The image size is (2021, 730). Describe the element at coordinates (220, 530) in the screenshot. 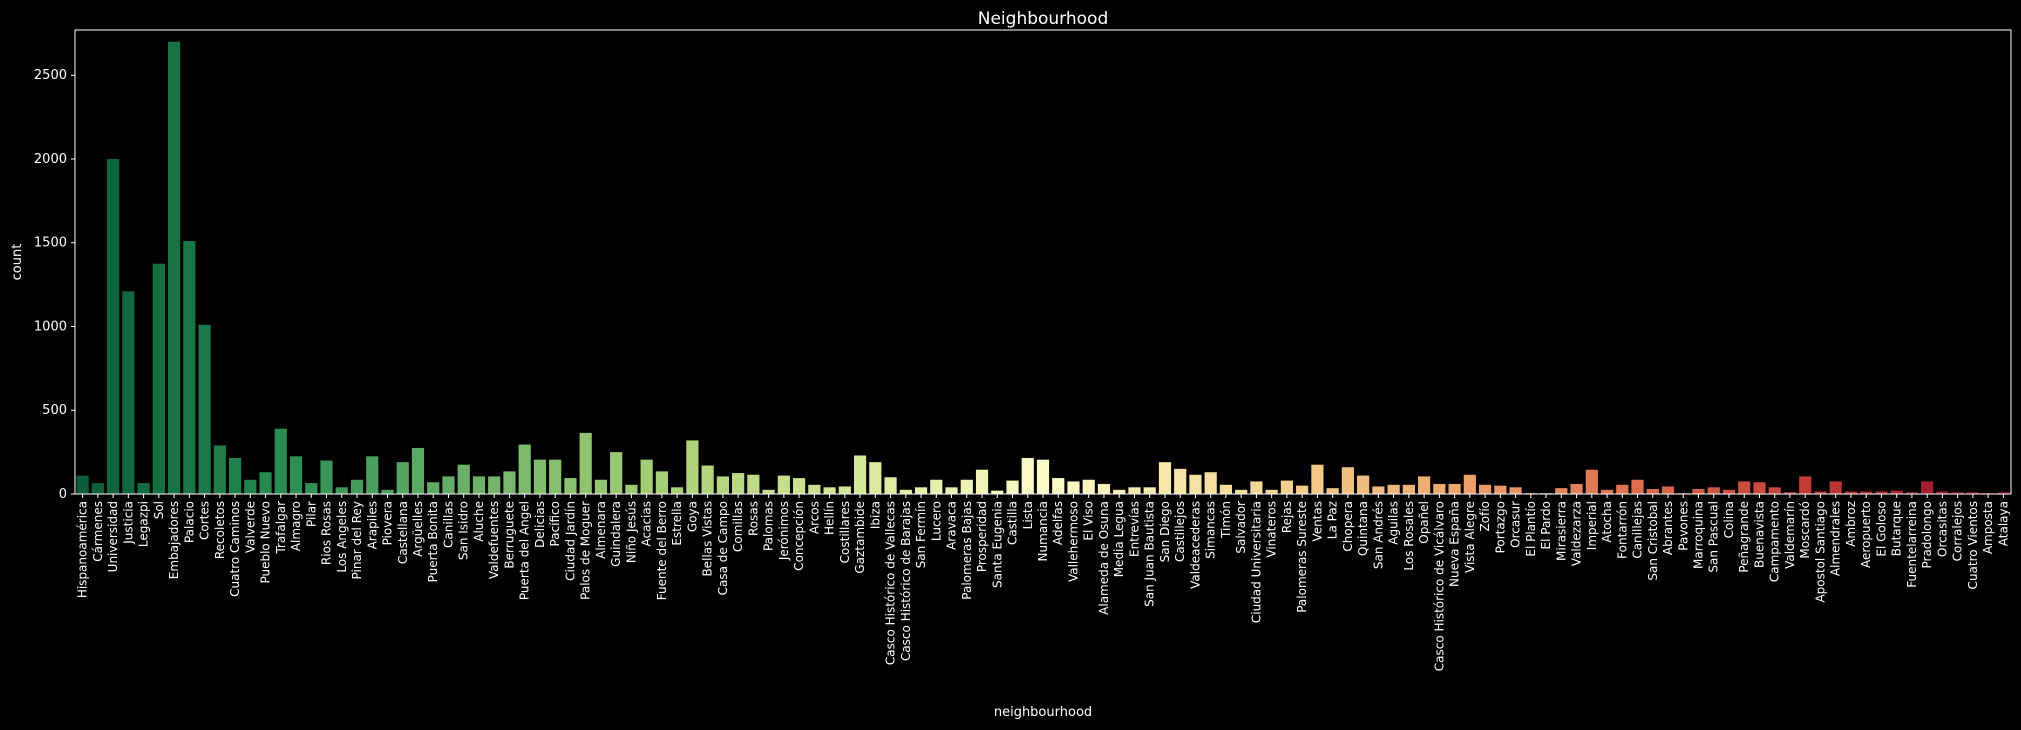

I see `x-tick-label: Recoletos` at that location.